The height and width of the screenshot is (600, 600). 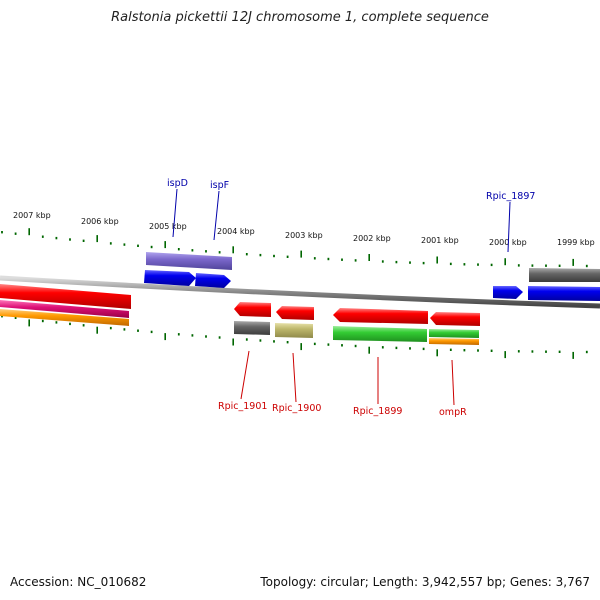 I want to click on ispF-label: ispF, so click(x=219, y=185).